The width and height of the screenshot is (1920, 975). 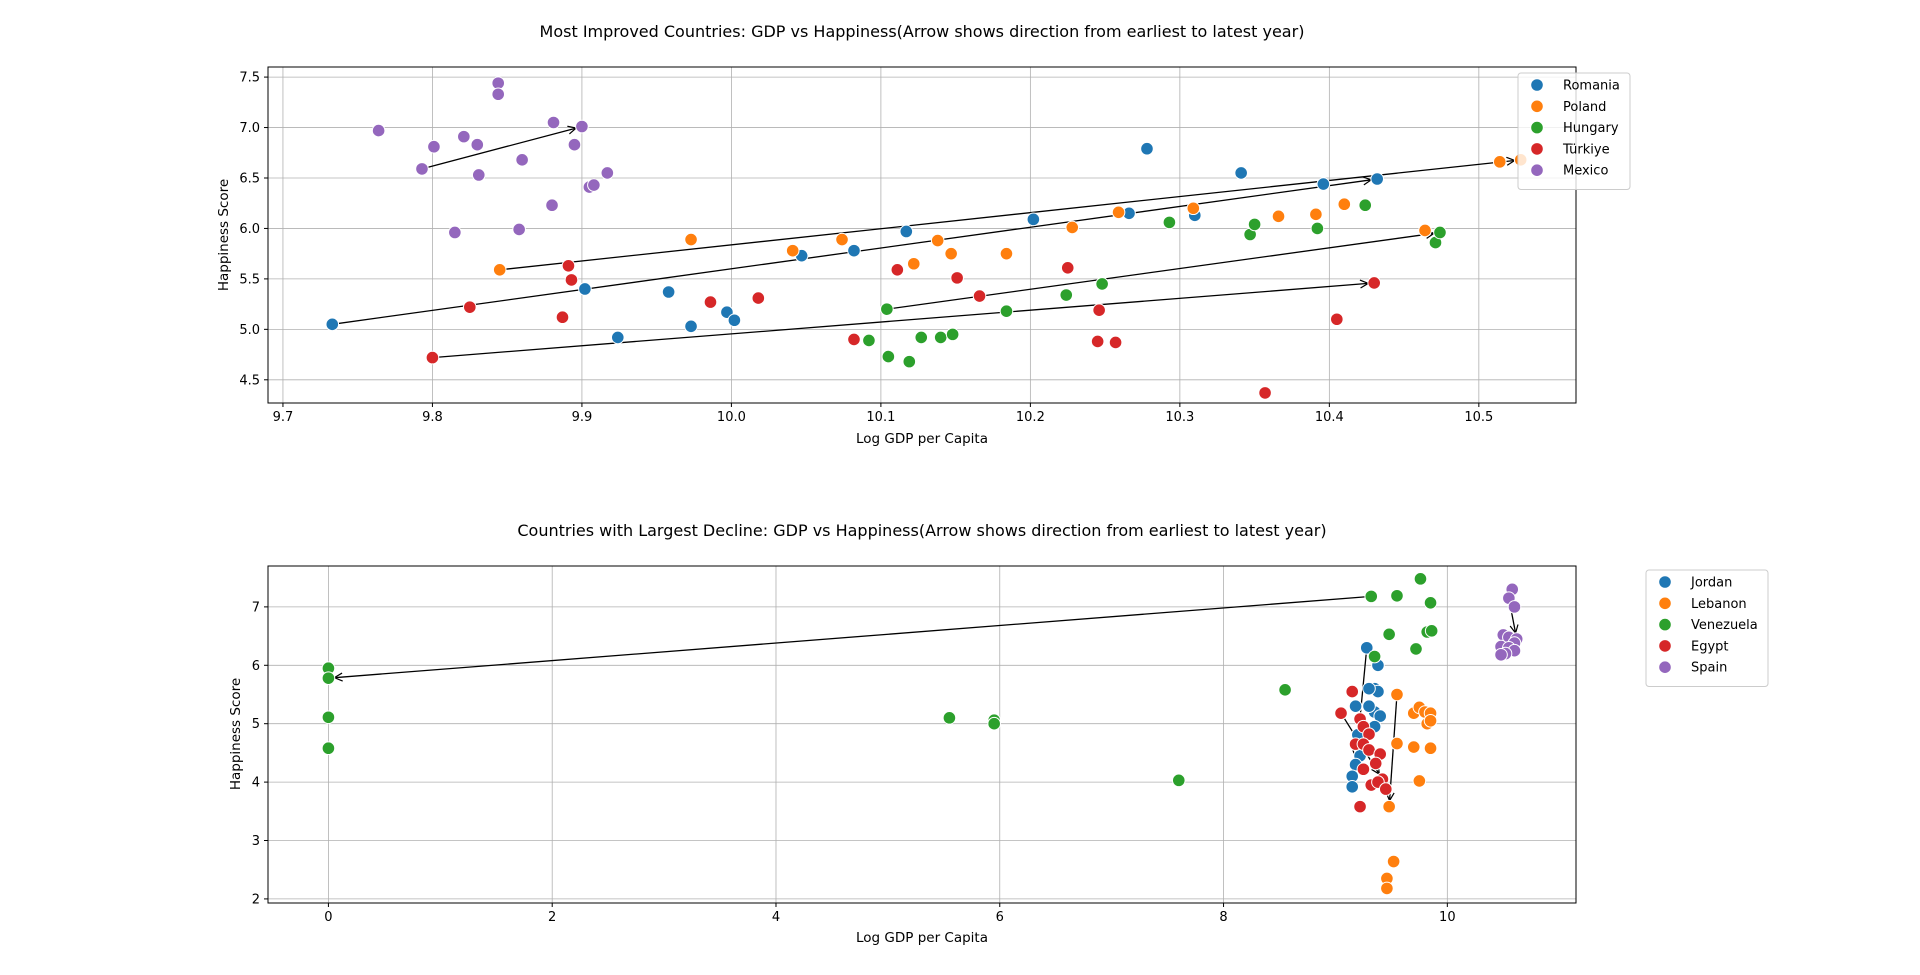 What do you see at coordinates (328, 917) in the screenshot?
I see `x-tick-label: 0` at bounding box center [328, 917].